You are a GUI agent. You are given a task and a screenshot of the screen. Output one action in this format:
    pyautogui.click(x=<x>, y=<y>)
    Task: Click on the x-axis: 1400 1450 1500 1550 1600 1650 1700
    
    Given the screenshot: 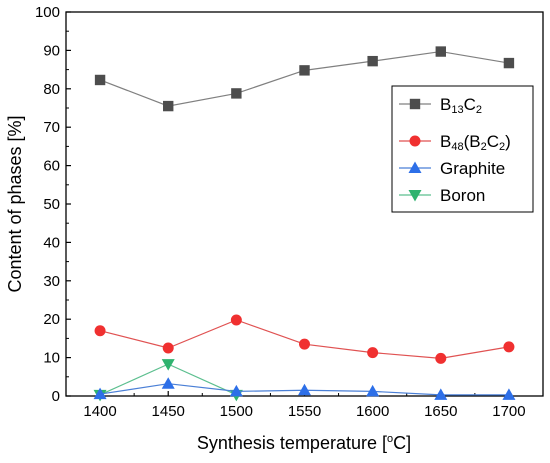 What is the action you would take?
    pyautogui.click(x=304, y=405)
    